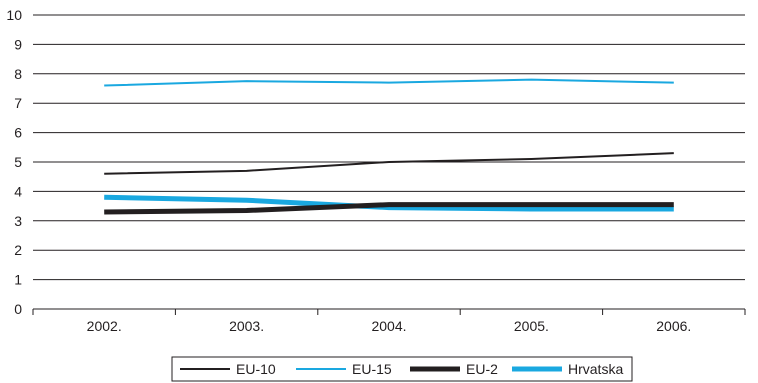 Image resolution: width=758 pixels, height=383 pixels. What do you see at coordinates (14, 15) in the screenshot?
I see `y-tick-label-10: 10` at bounding box center [14, 15].